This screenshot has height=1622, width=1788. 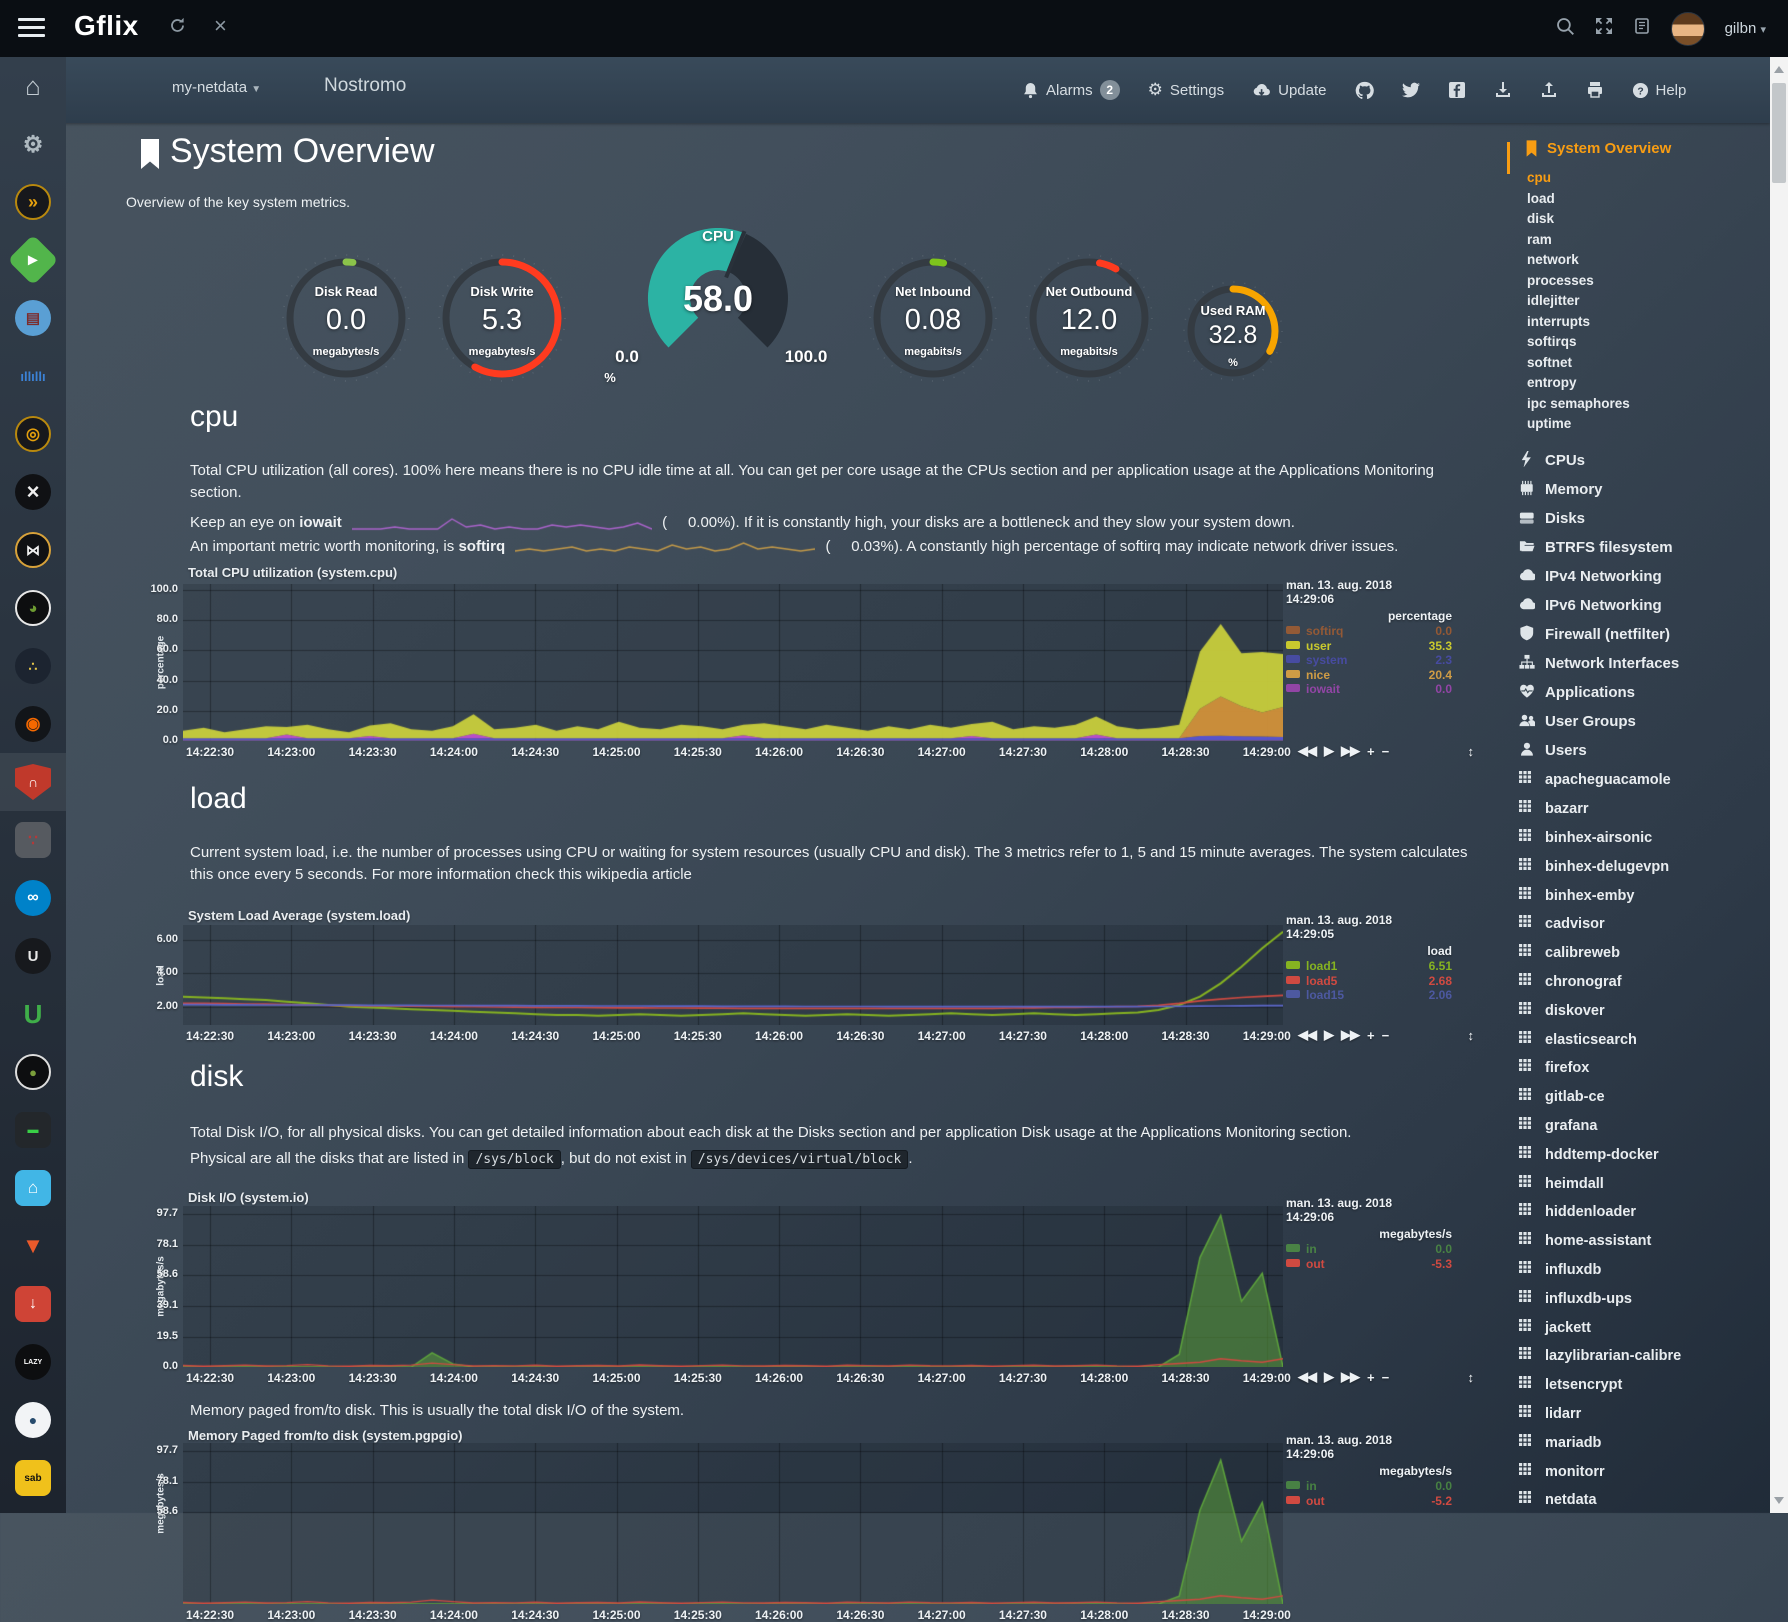 What do you see at coordinates (1071, 90) in the screenshot?
I see `alarms-button: Alarms 2` at bounding box center [1071, 90].